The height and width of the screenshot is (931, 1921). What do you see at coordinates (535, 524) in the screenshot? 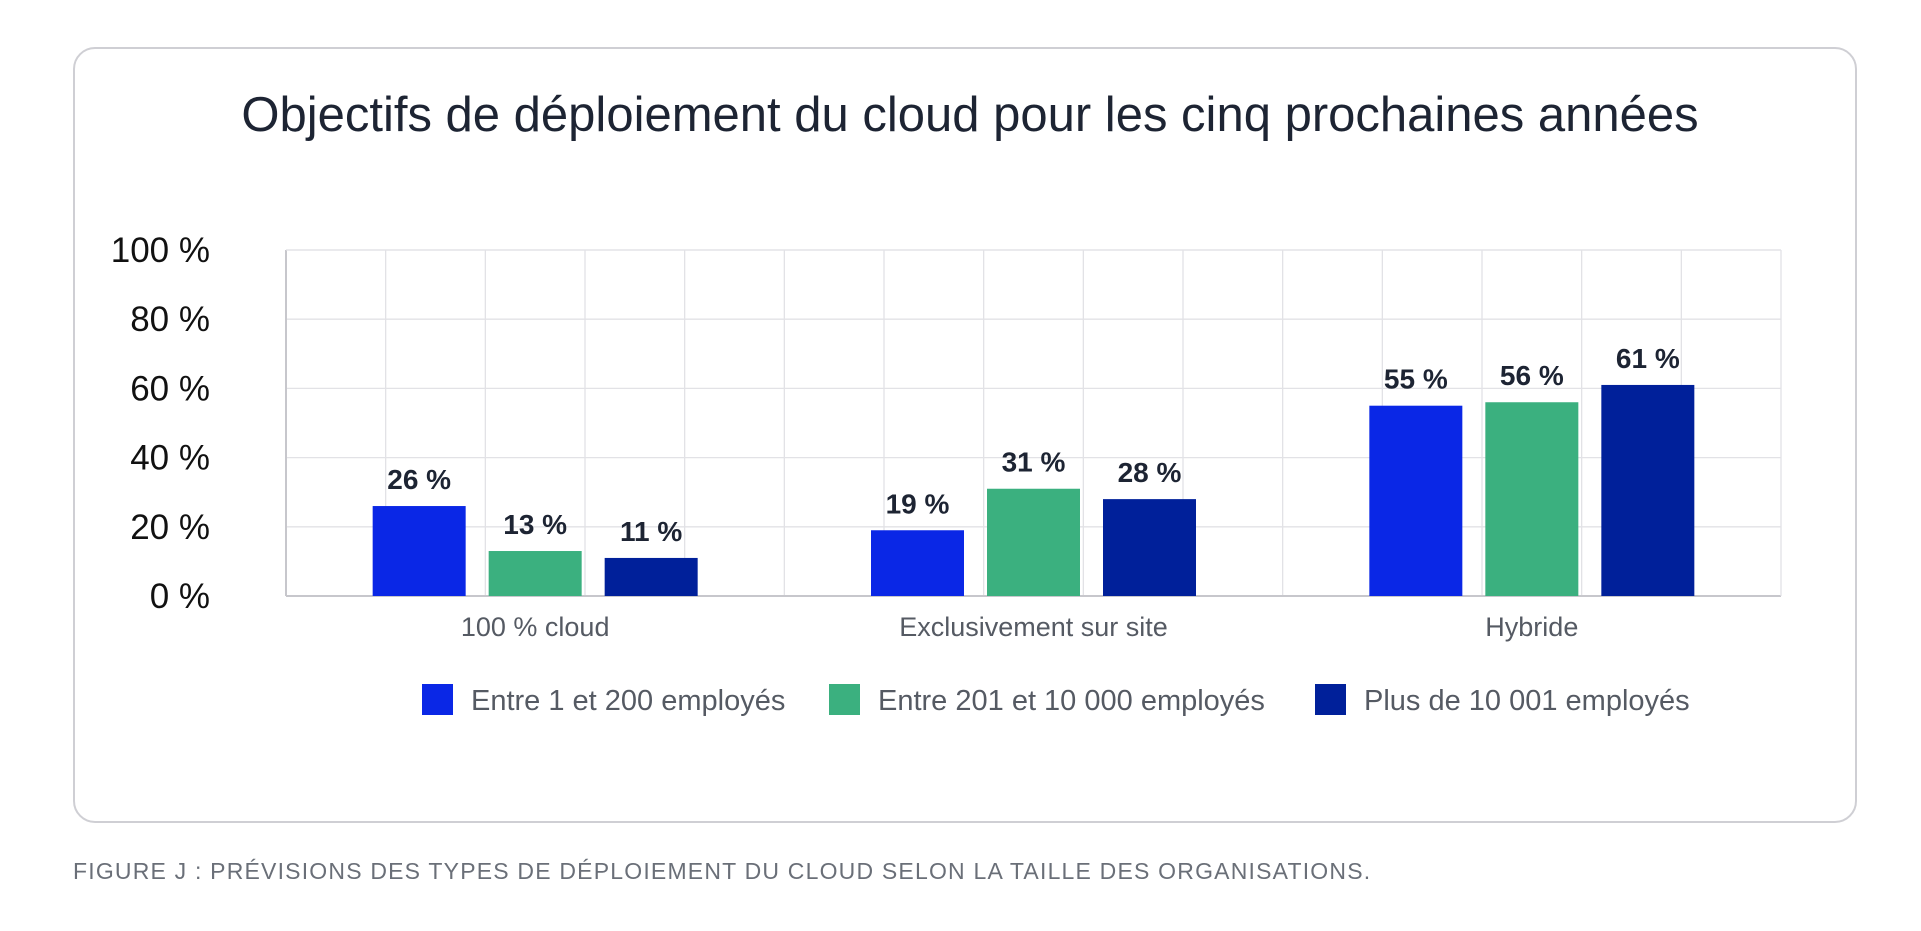
I see `data-label: 13 %` at bounding box center [535, 524].